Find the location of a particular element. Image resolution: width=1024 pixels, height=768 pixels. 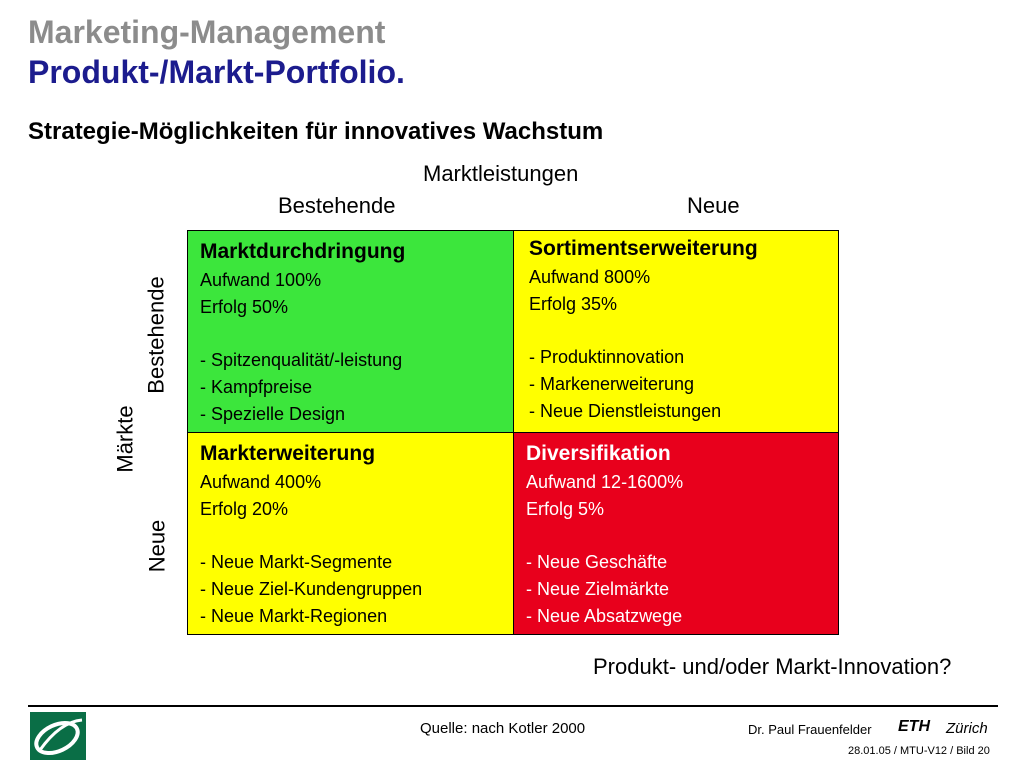

cell-success: Erfolg 5% is located at coordinates (565, 509).